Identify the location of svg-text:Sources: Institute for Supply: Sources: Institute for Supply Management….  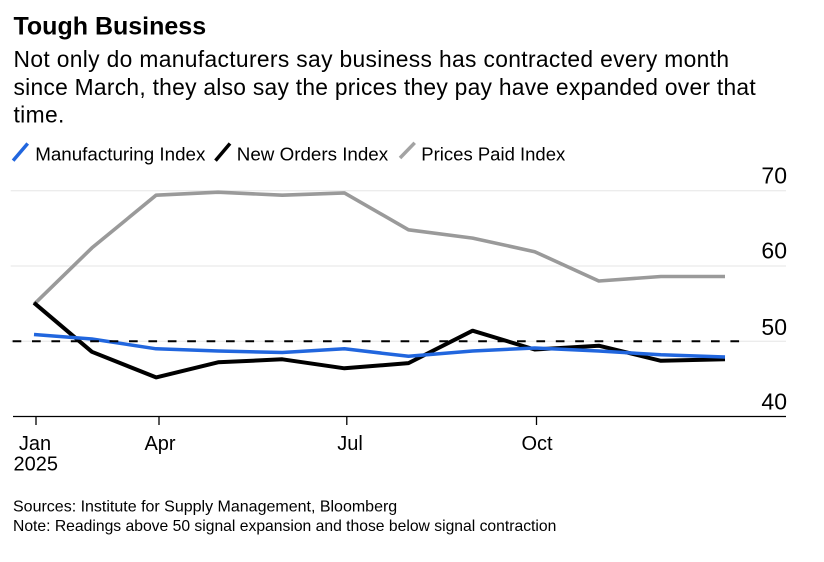
(205, 507).